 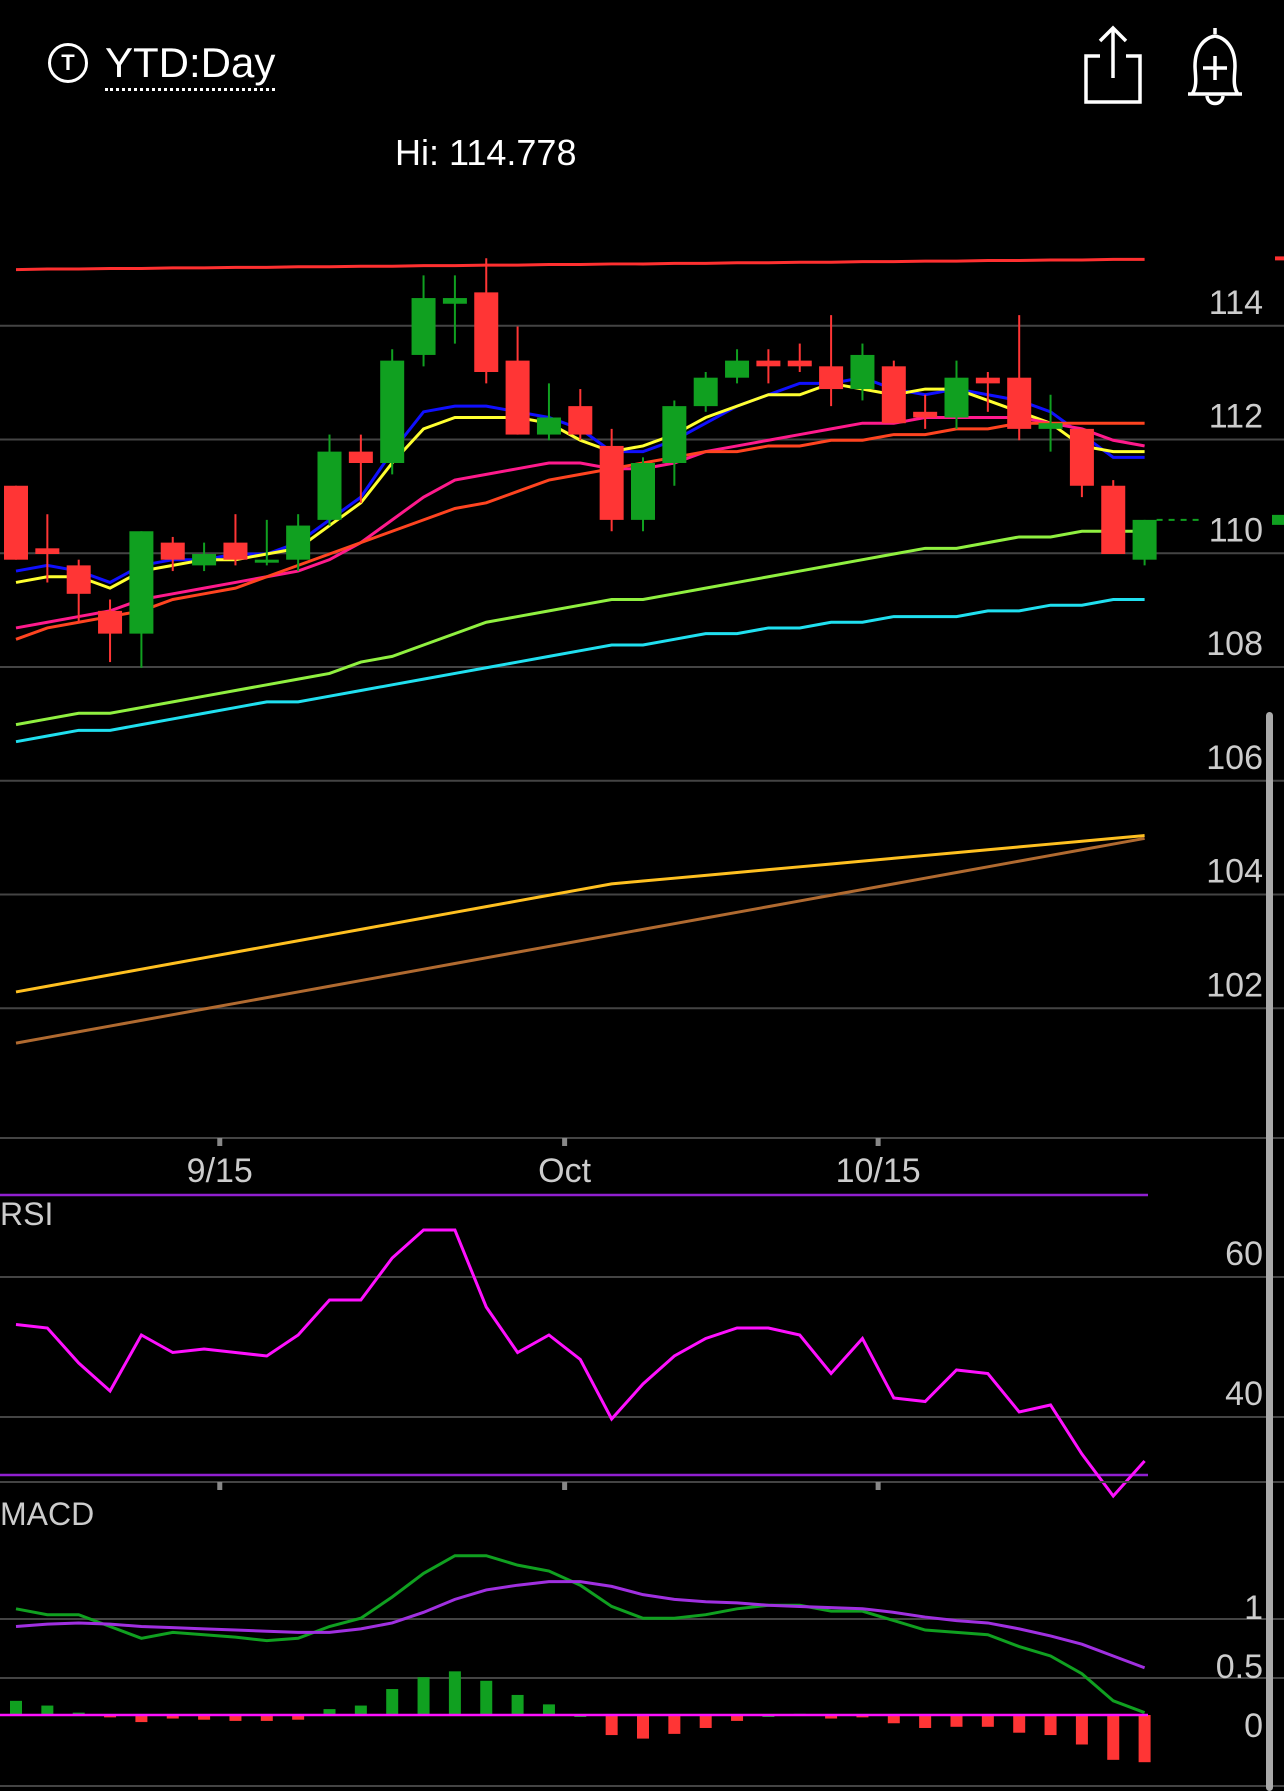 I want to click on trend-marker, so click(x=1279, y=258).